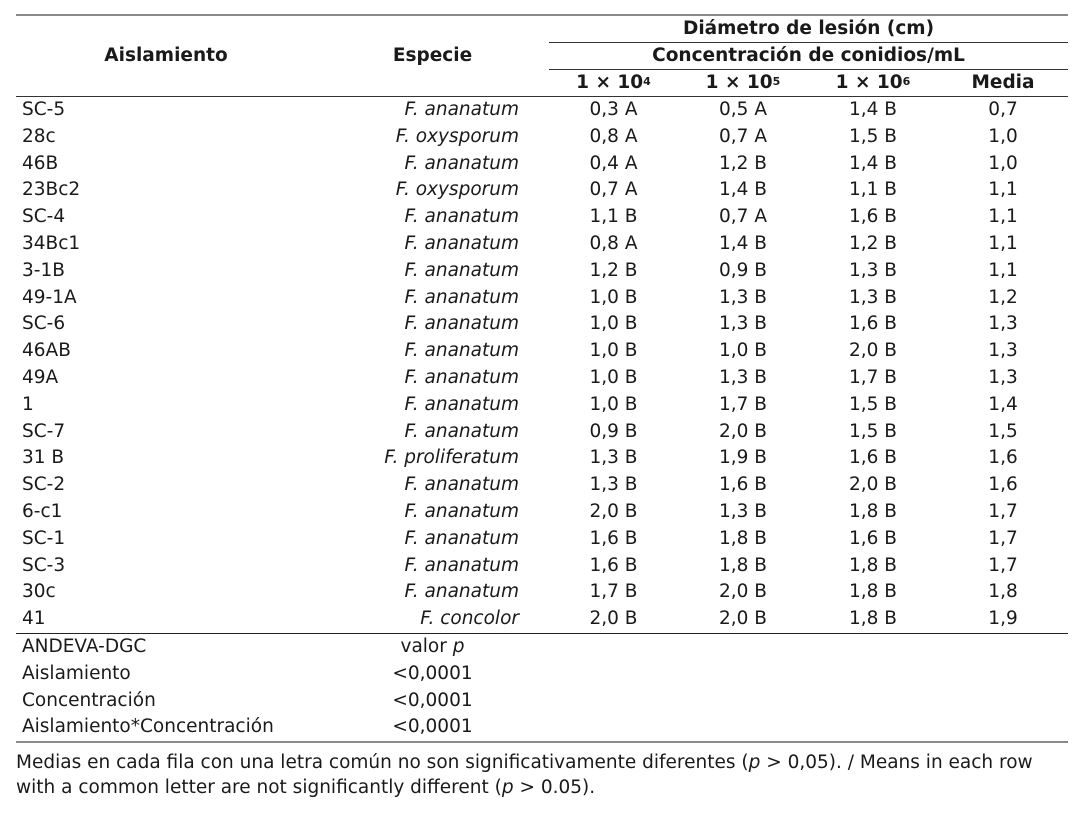 The image size is (1087, 825). I want to click on anova-title: ANDEVA-DGC, so click(84, 646).